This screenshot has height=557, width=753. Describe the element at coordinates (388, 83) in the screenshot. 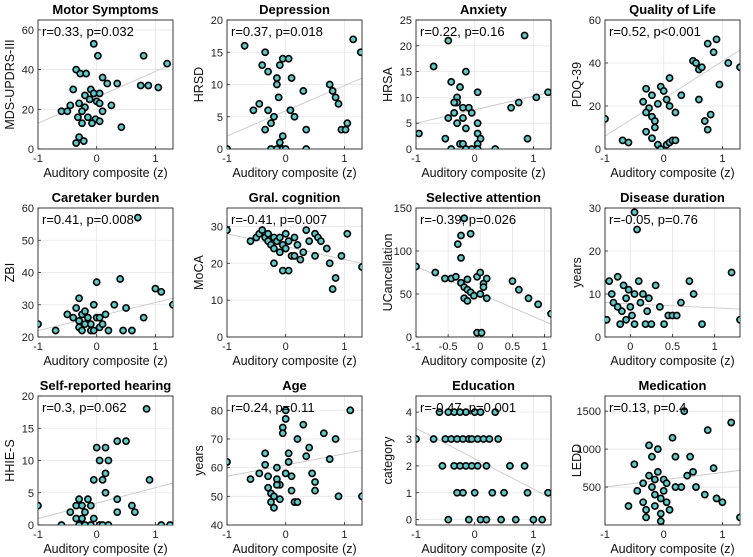

I see `y-axis-label: HRSA` at that location.